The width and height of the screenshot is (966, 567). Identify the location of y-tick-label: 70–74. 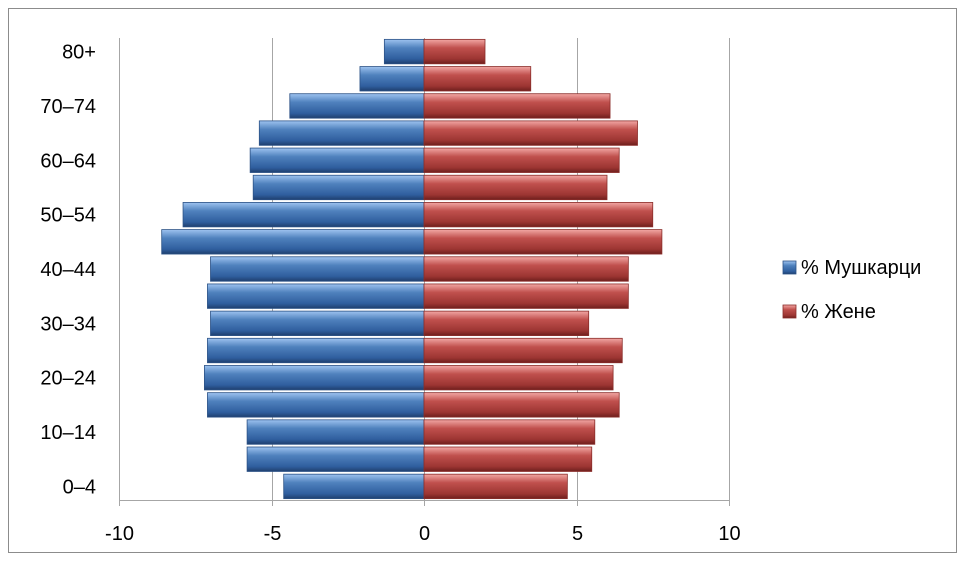
(68, 107).